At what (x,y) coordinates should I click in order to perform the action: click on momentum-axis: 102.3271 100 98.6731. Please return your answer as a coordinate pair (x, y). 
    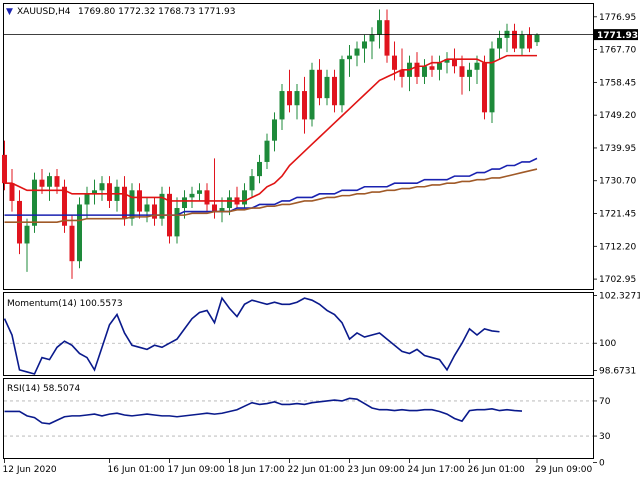
    Looking at the image, I should click on (616, 334).